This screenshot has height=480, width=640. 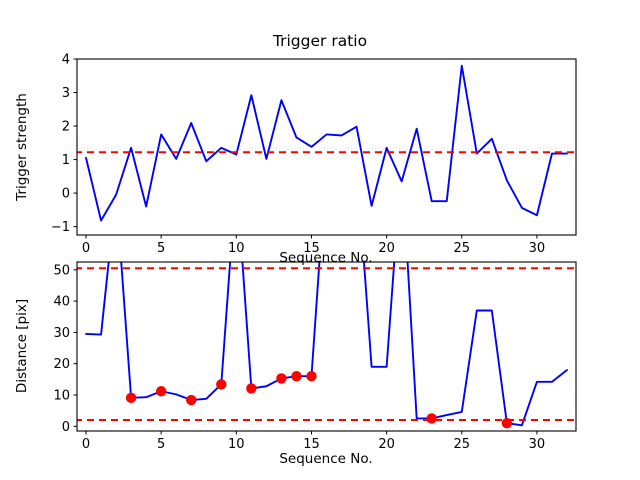 I want to click on top-x-ticks: 0 5 10 15 20 25 30, so click(x=313, y=245).